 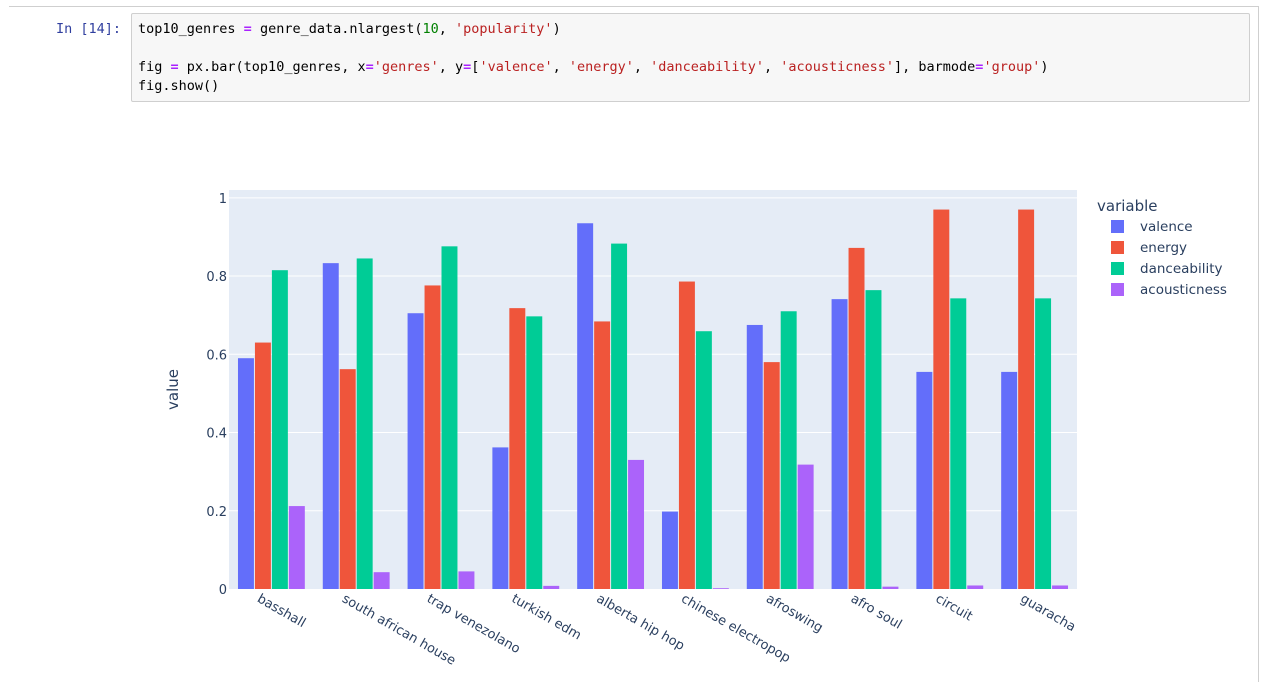 I want to click on code-line-3: fig.show(), so click(x=179, y=86).